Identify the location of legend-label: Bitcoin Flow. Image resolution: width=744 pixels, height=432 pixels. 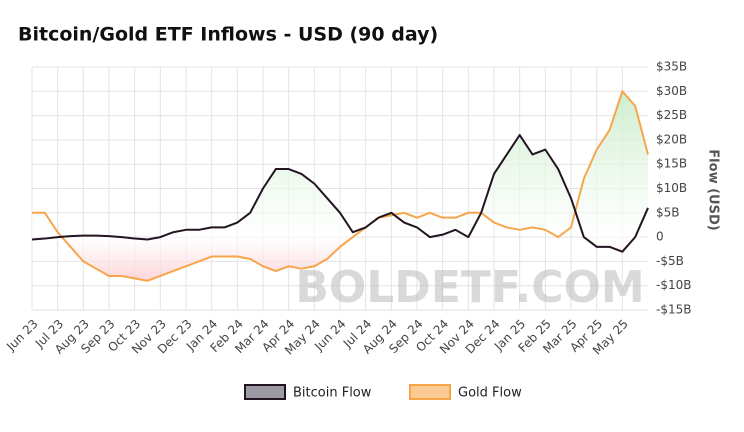
(332, 393).